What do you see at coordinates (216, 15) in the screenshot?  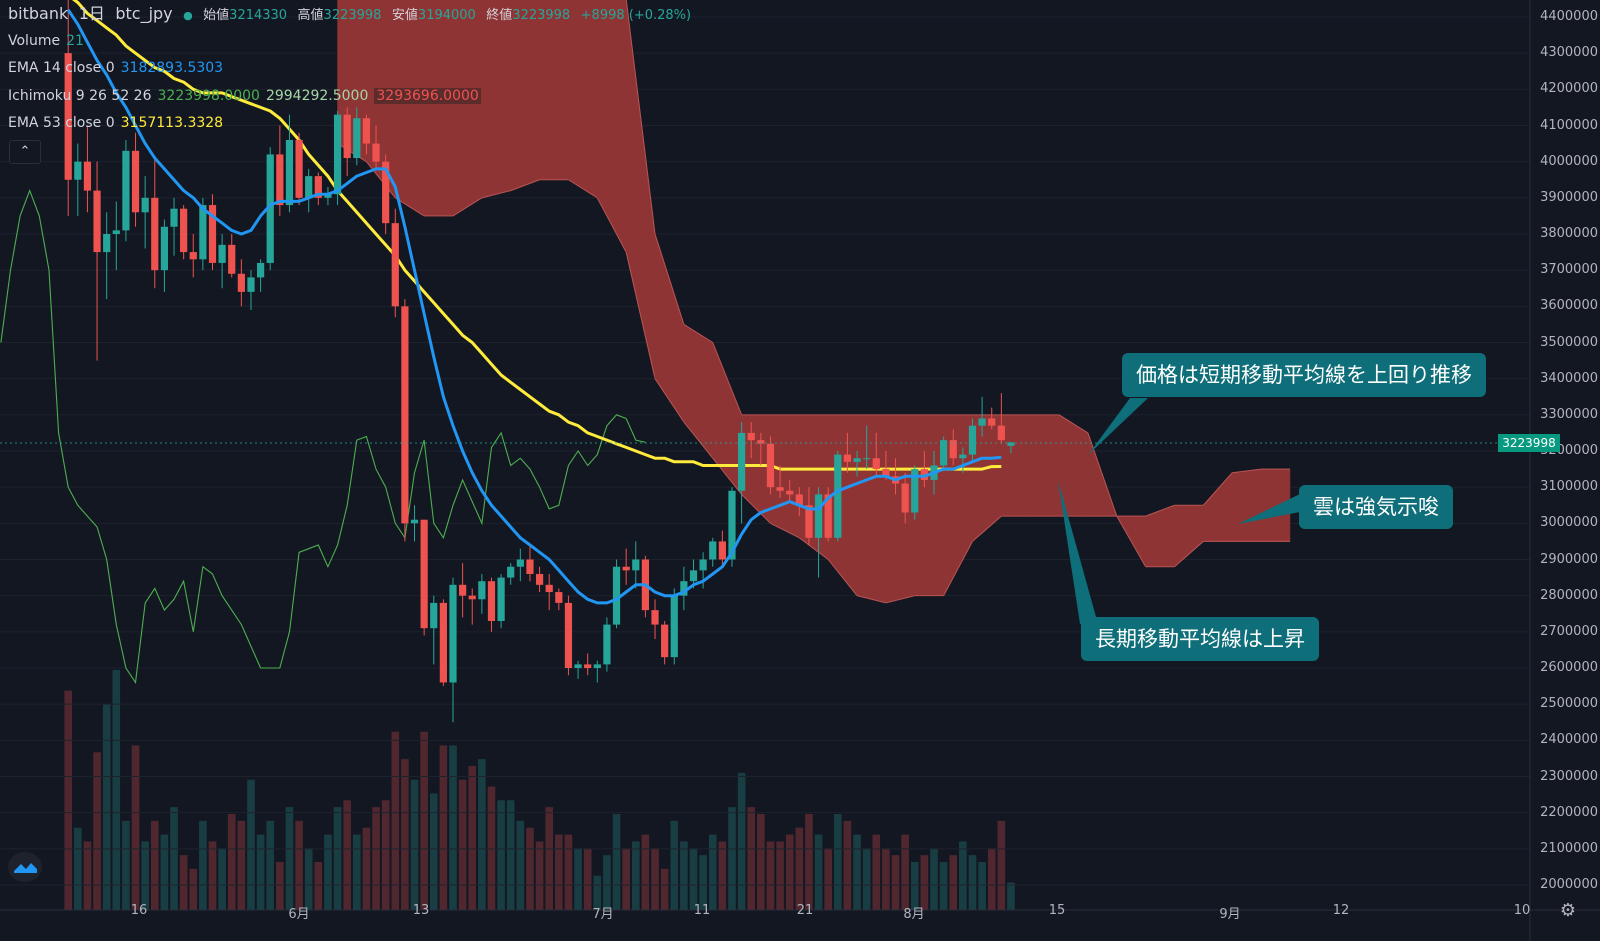 I see `open-label: 始値` at bounding box center [216, 15].